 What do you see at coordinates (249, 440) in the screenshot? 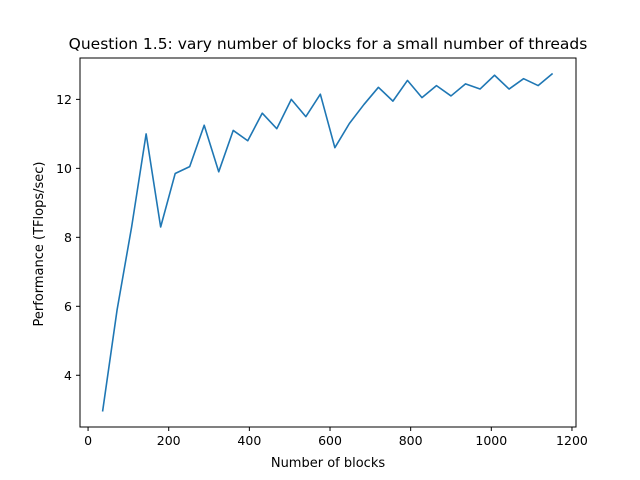
I see `x-tick-label: 400` at bounding box center [249, 440].